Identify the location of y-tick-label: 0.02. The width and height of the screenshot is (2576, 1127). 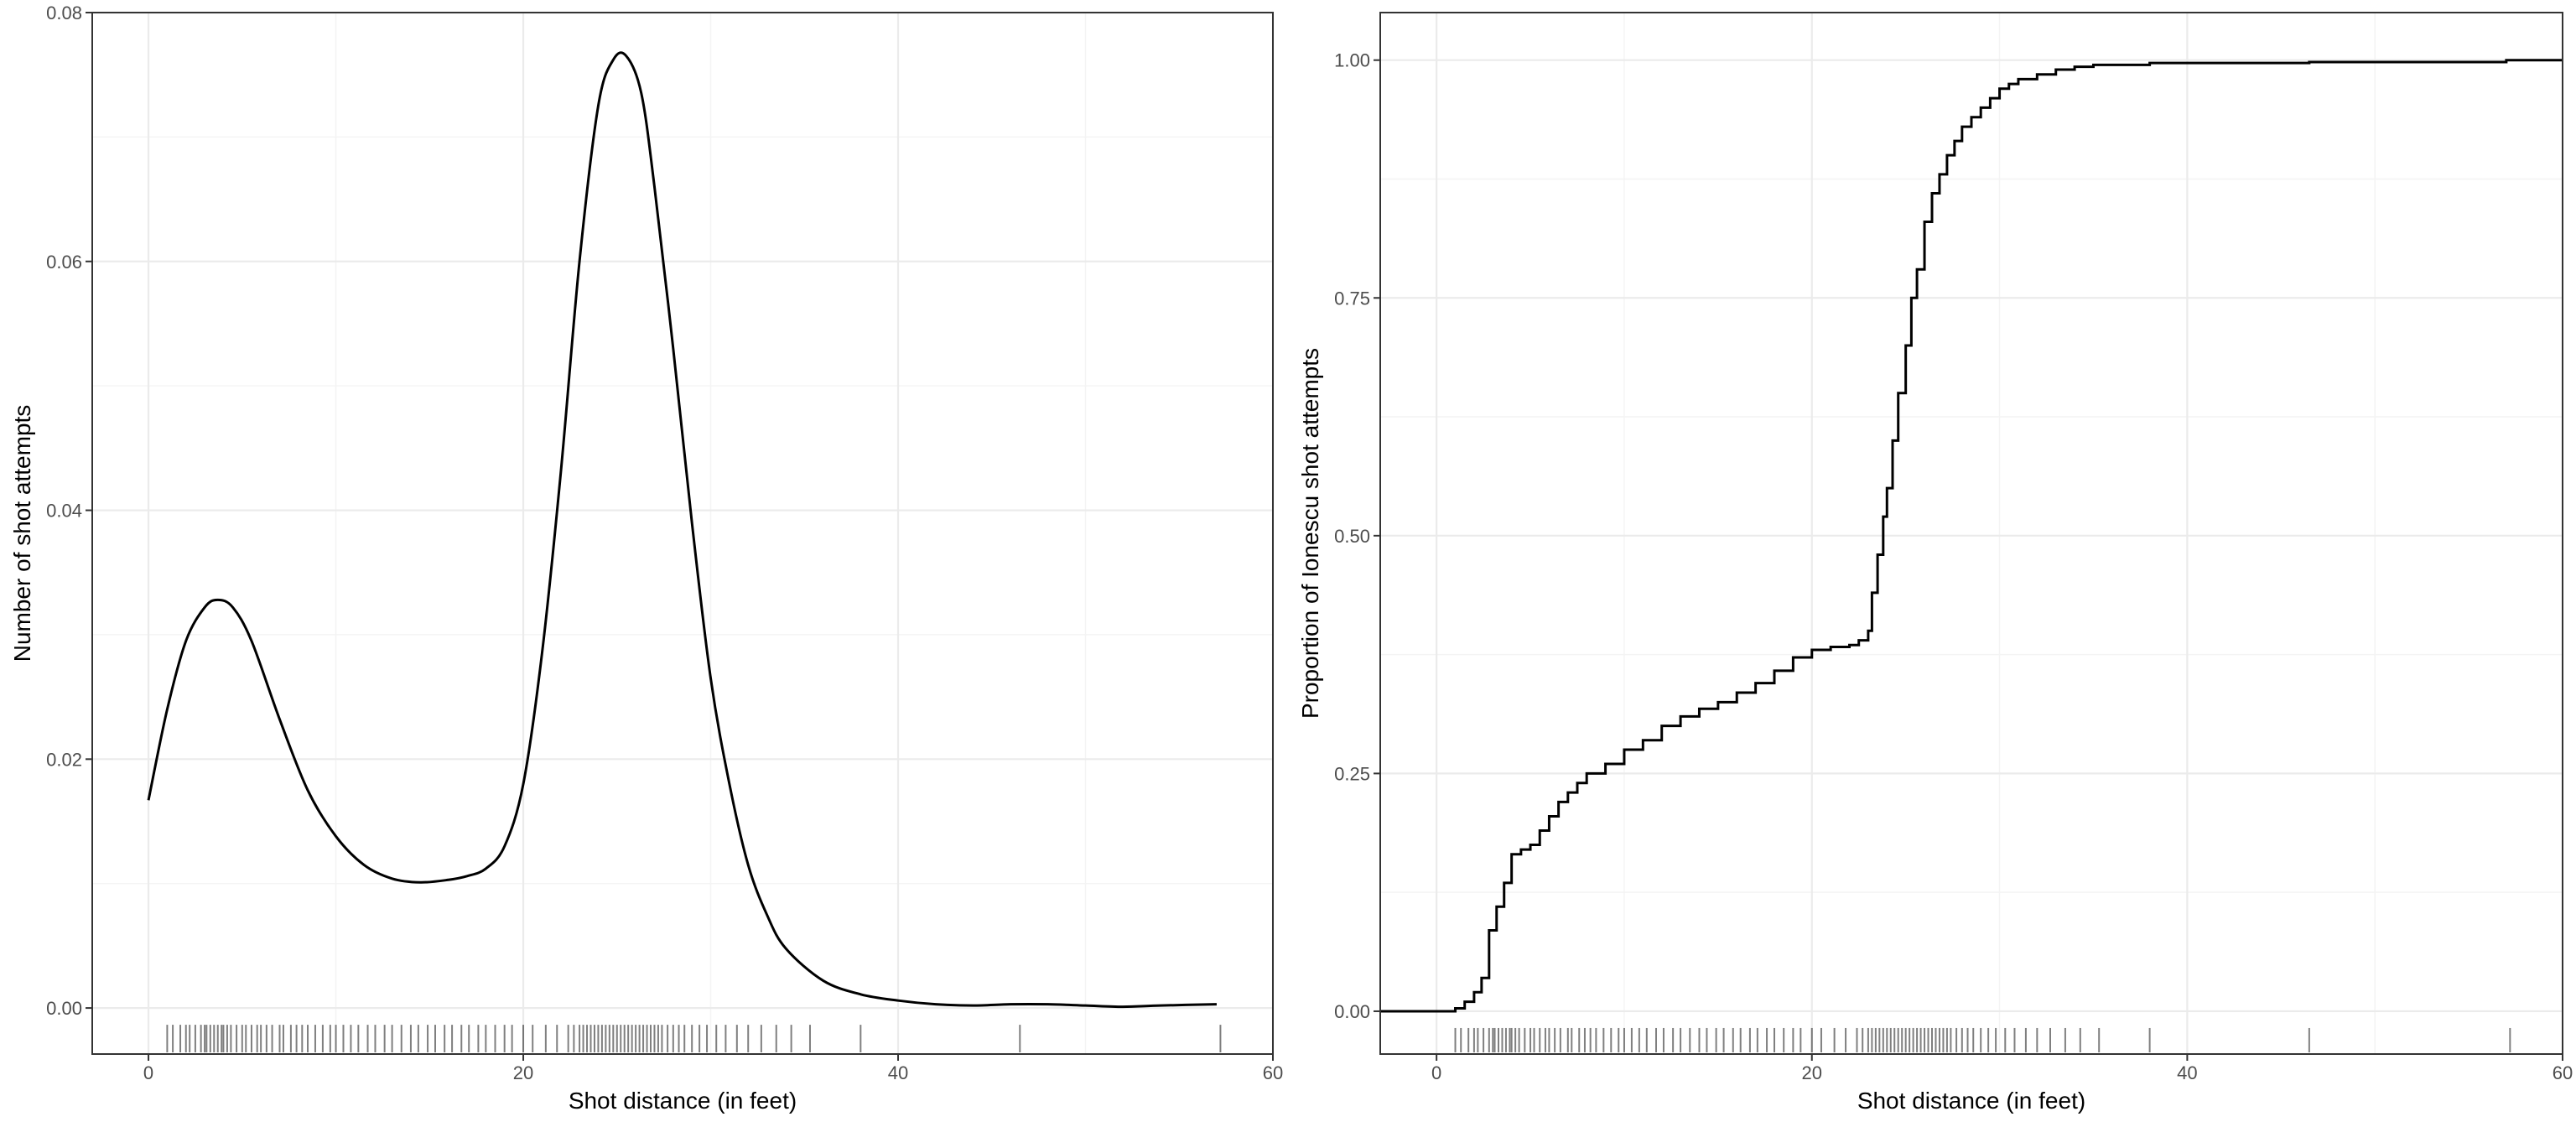
(64, 759).